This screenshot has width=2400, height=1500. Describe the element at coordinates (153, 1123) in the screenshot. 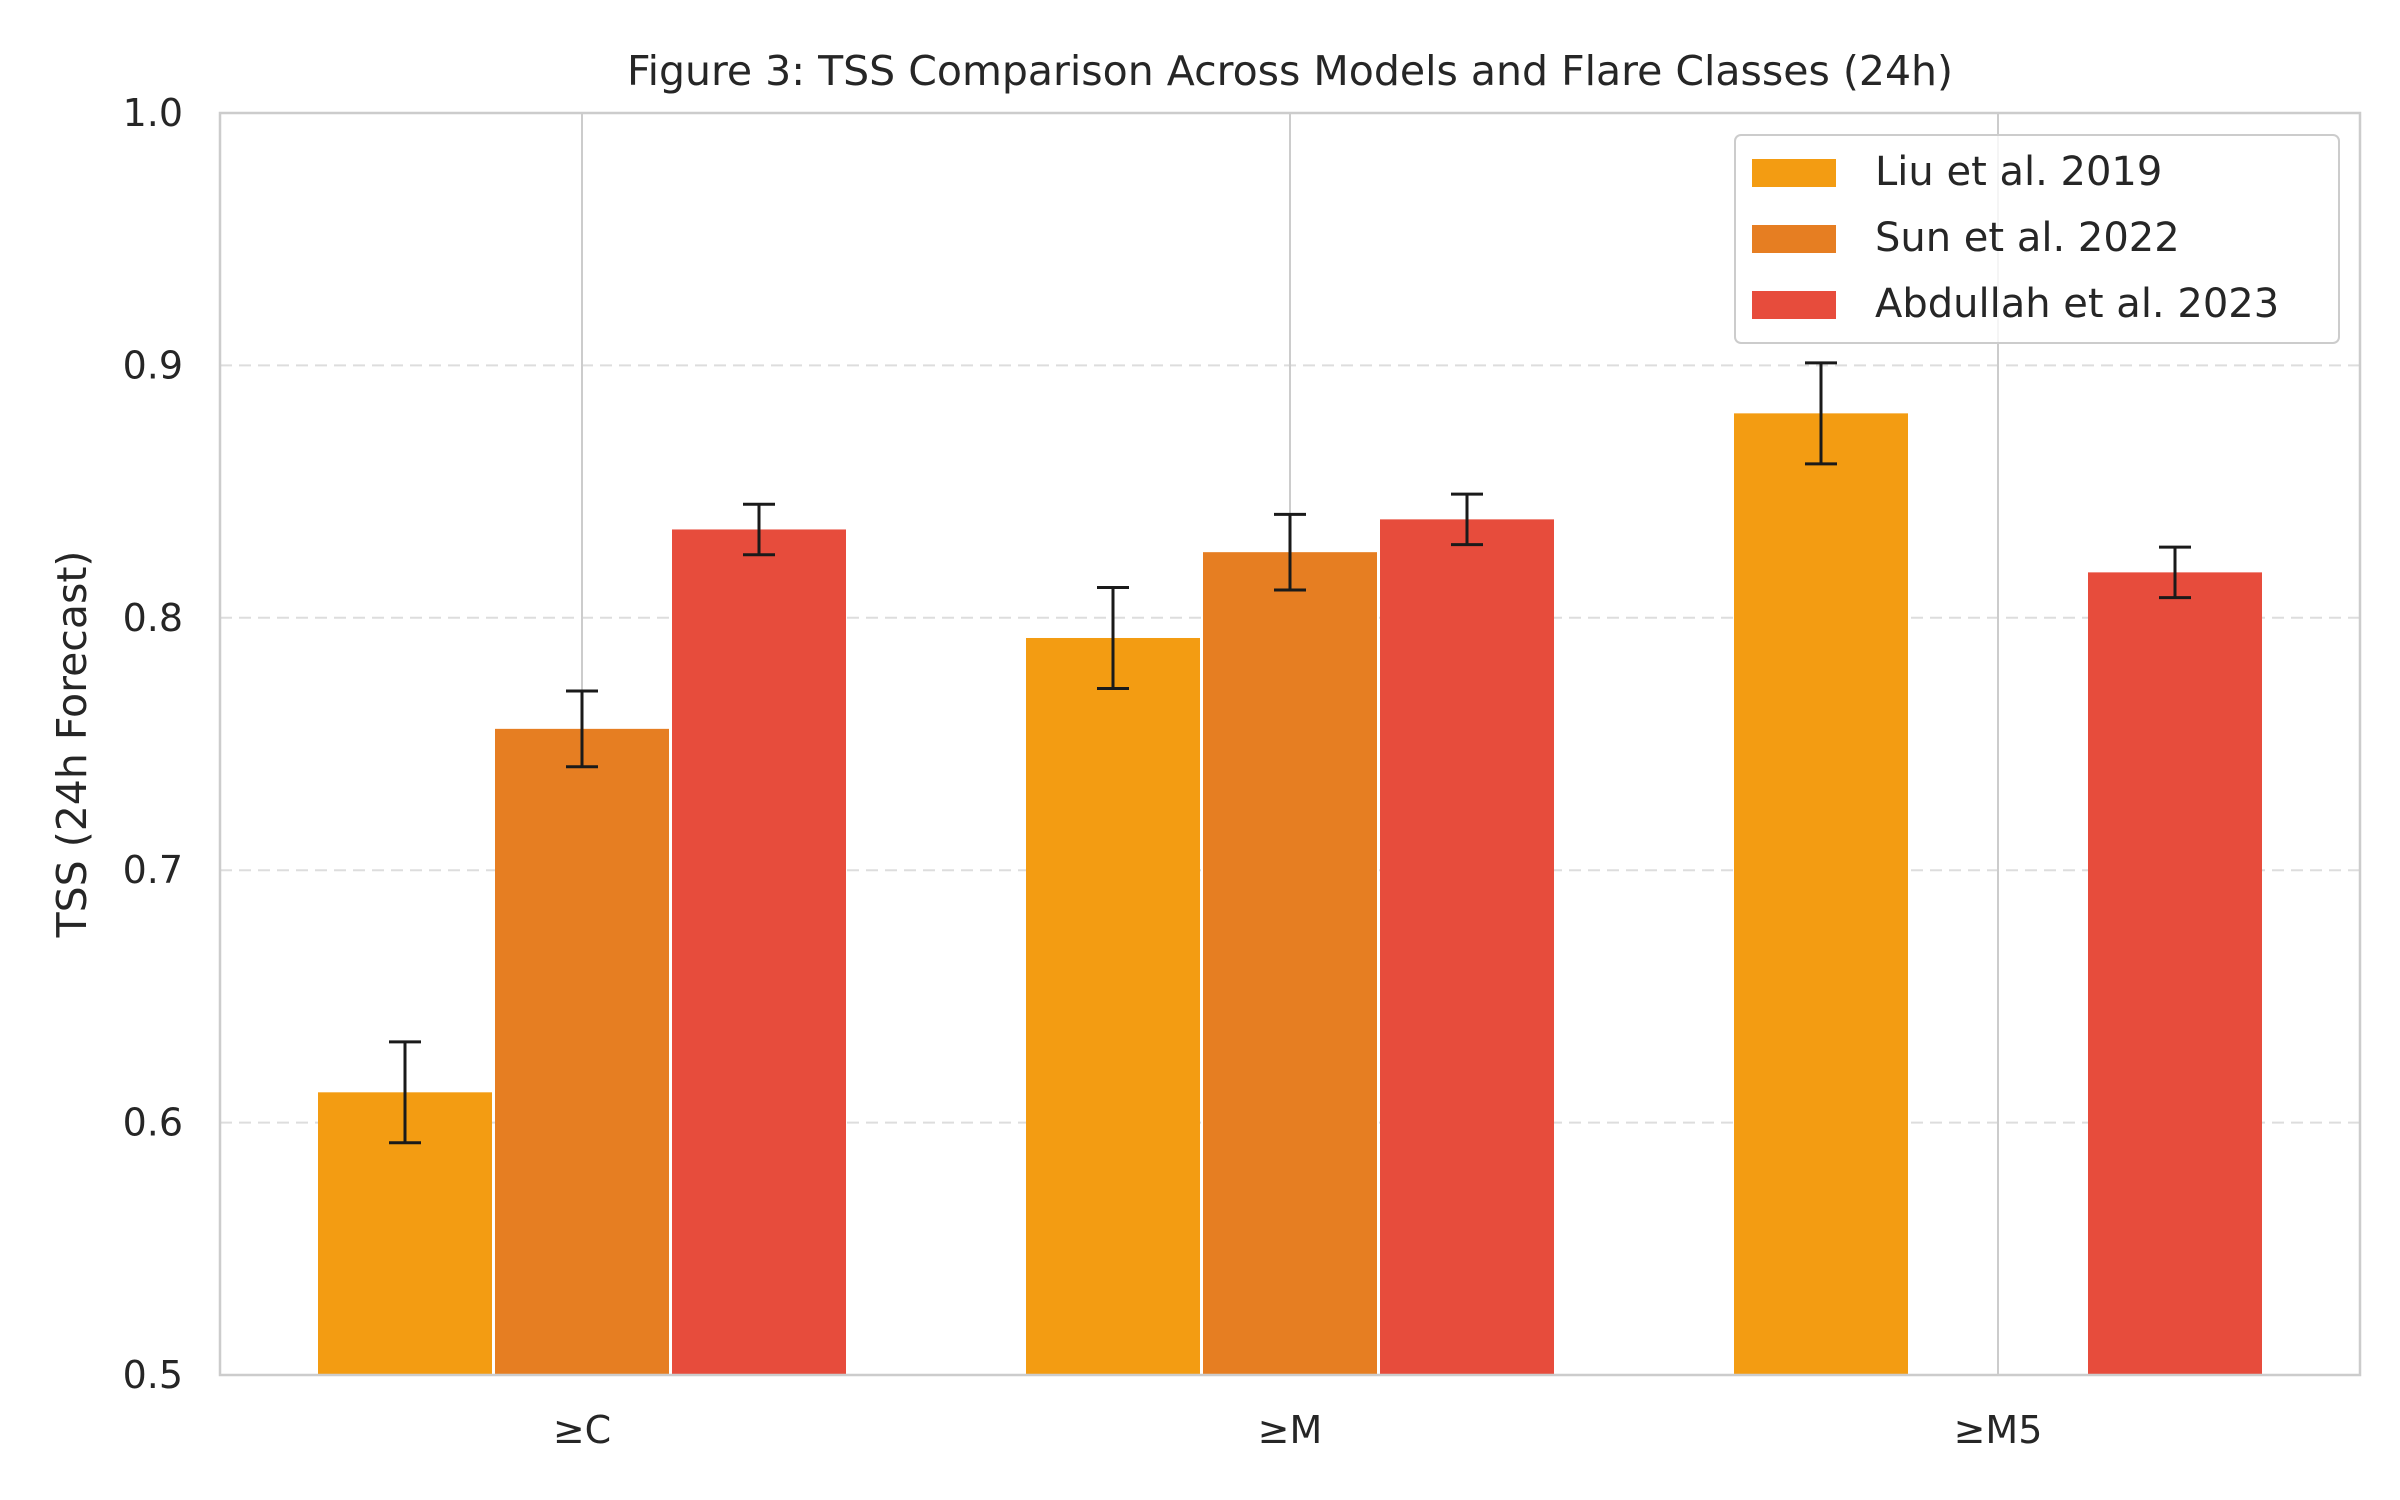

I see `y-tick-label: 0.6` at that location.